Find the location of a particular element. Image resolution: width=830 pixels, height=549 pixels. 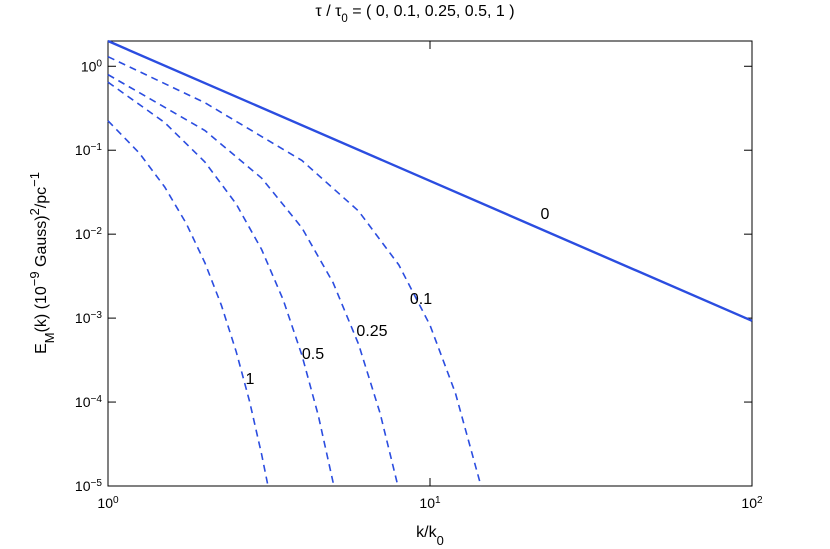

y-axis-label-part: E is located at coordinates (41, 348).